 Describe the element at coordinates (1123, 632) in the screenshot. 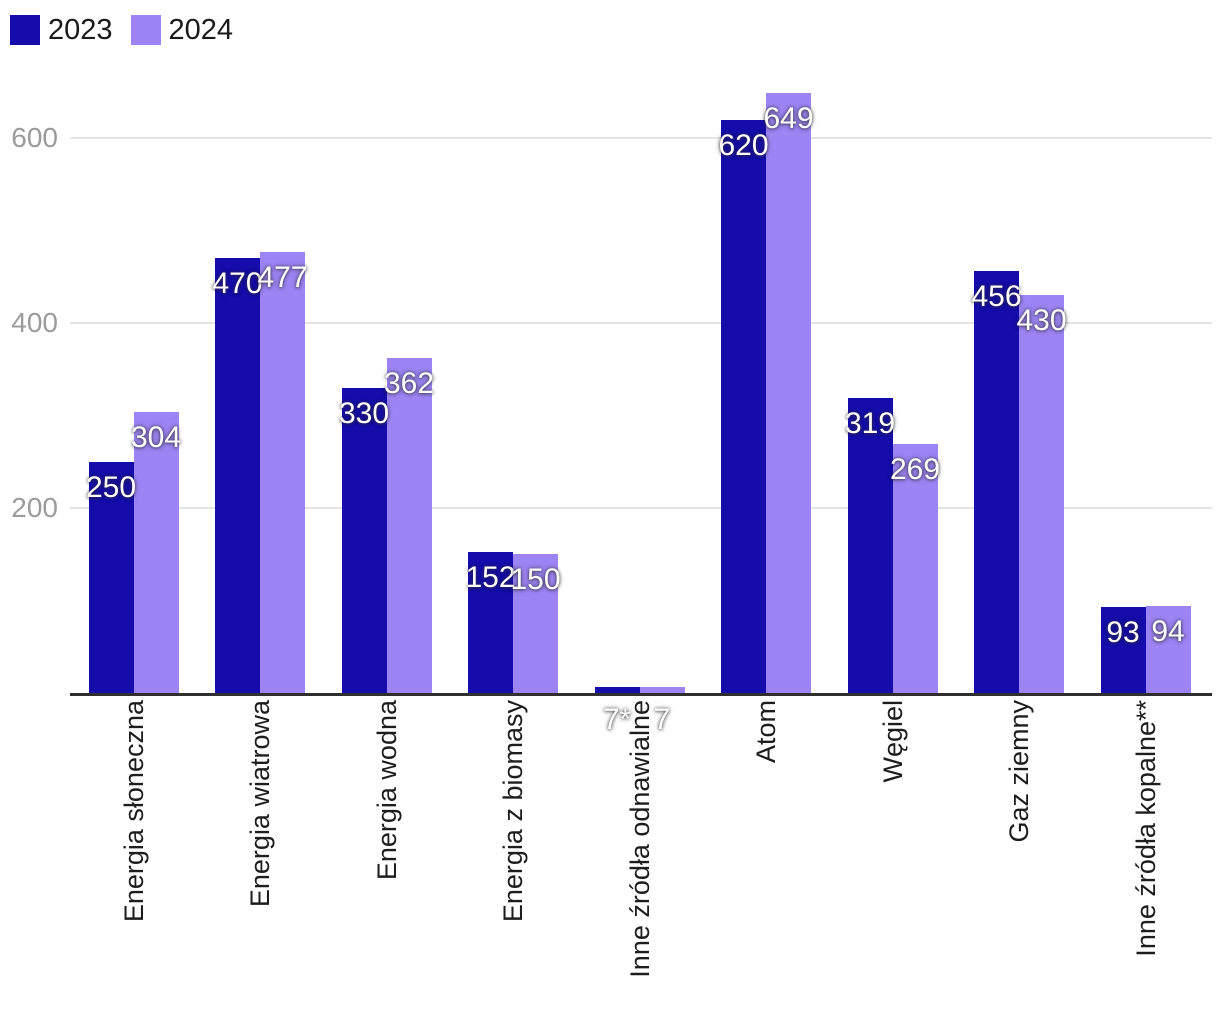

I see `bar-label-2023-9: 93` at that location.